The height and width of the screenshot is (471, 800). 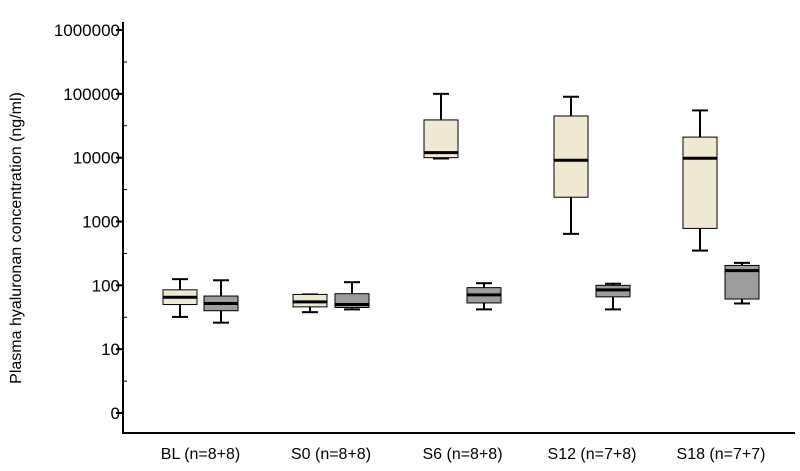 What do you see at coordinates (96, 158) in the screenshot?
I see `y-tick-label: 10000` at bounding box center [96, 158].